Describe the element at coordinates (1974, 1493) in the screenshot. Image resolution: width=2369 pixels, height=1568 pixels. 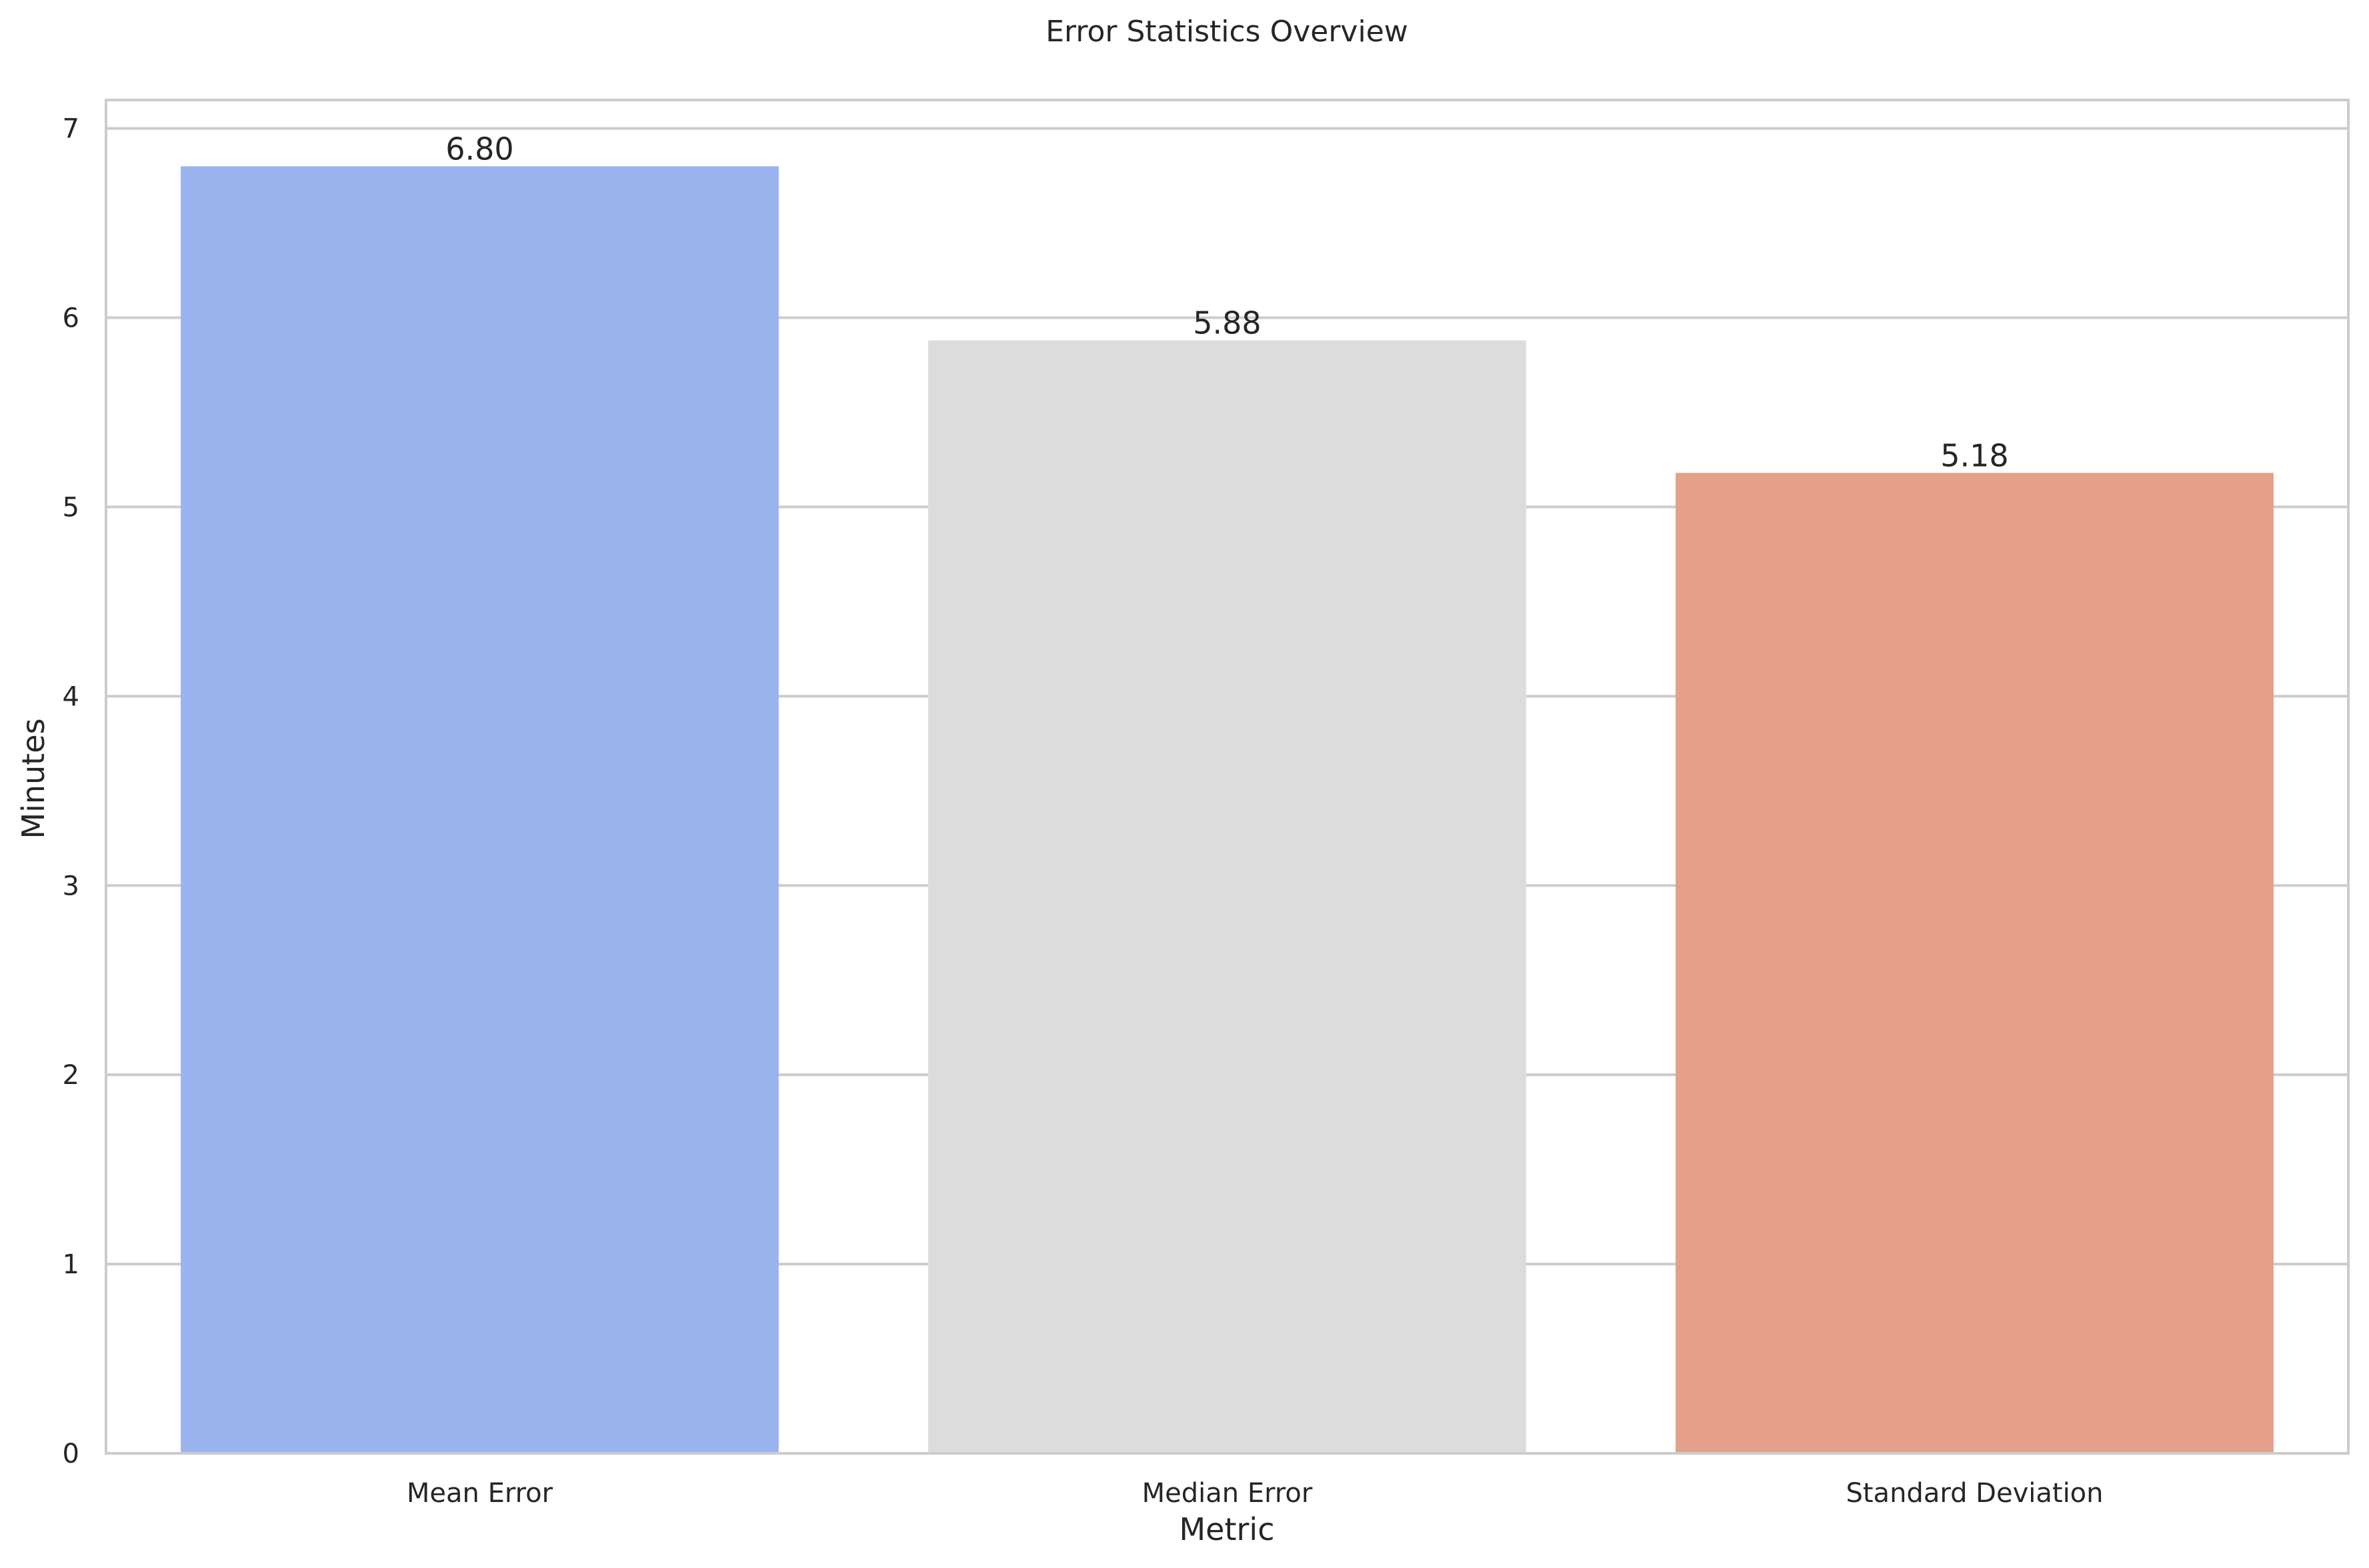
I see `x-tick-label-2: Standard Deviation` at that location.